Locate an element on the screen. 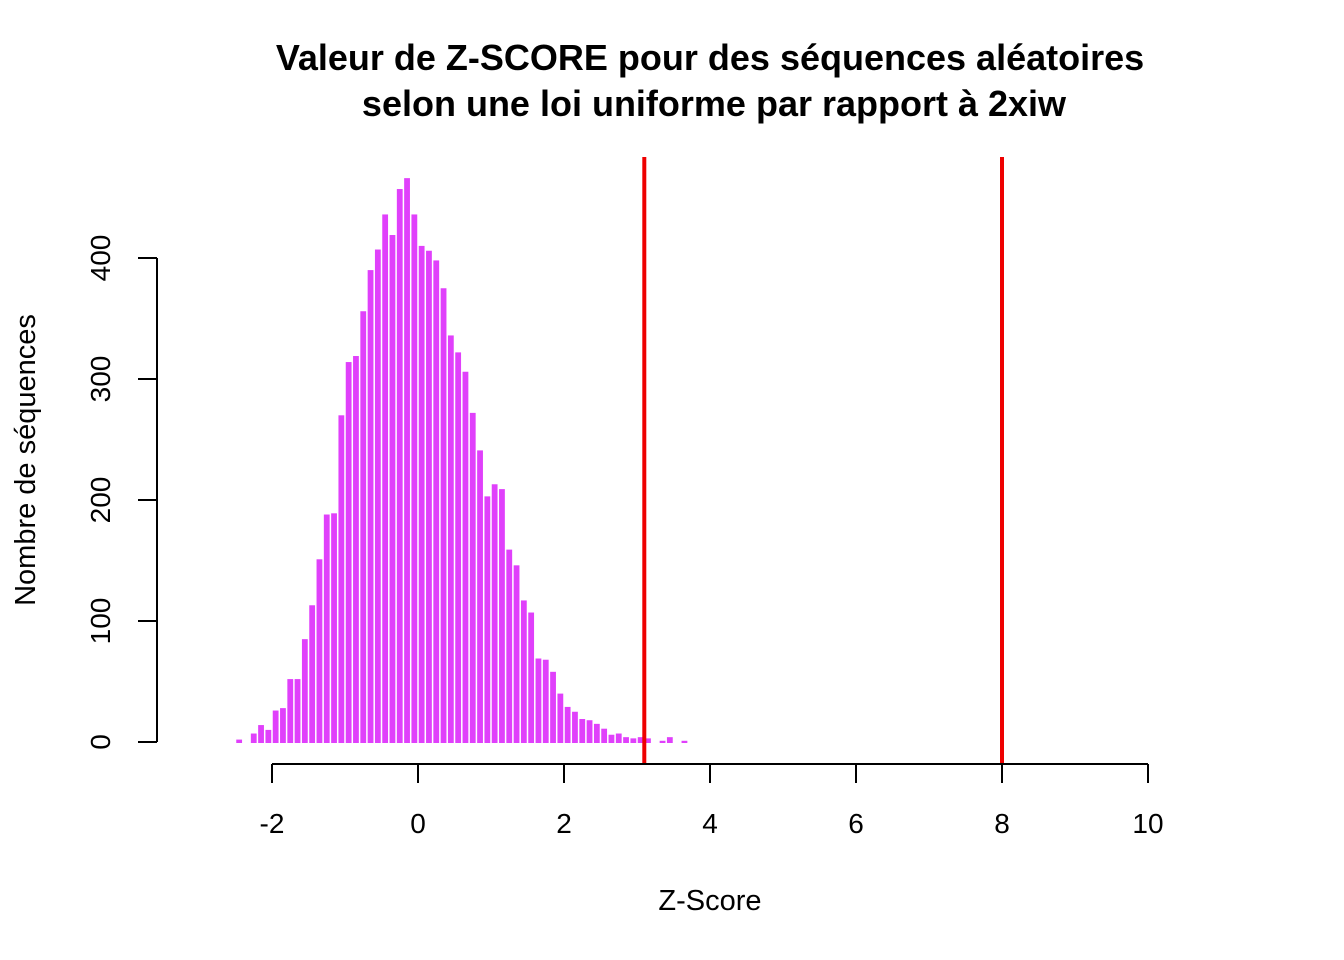 This screenshot has height=960, width=1344. y-tick-label: 0 is located at coordinates (100, 742).